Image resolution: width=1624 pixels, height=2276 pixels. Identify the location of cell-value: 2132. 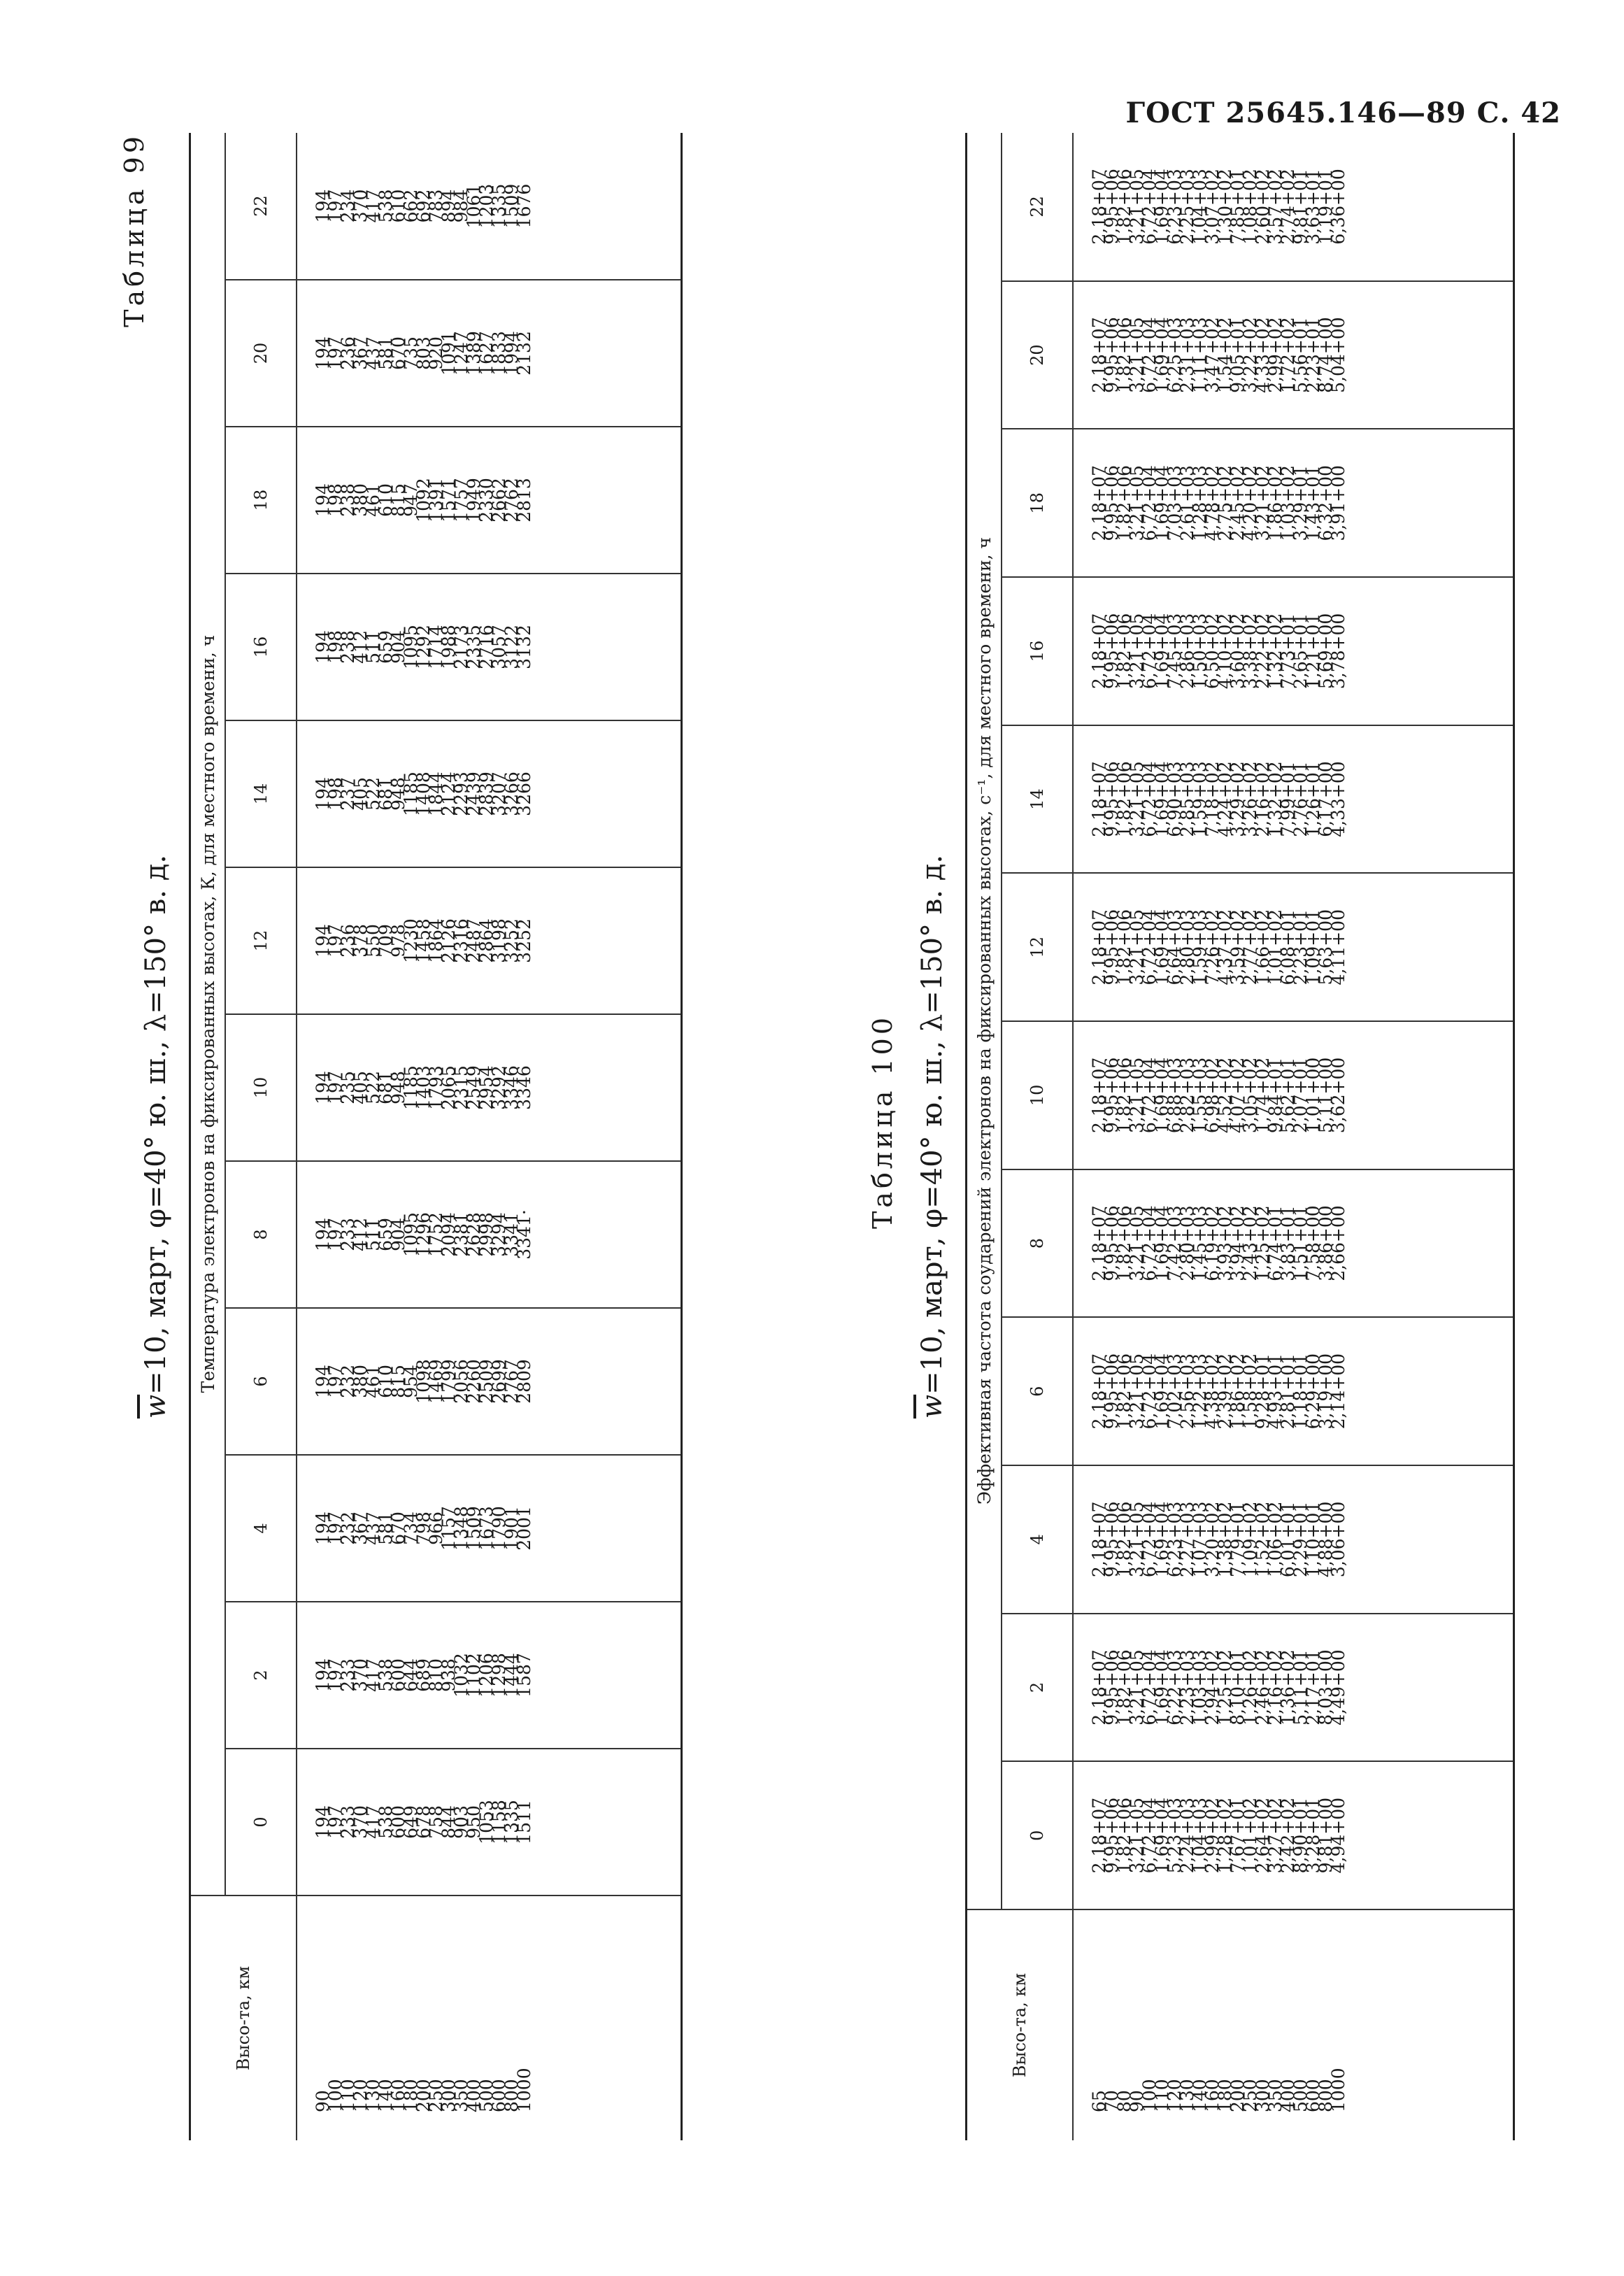
(524, 353).